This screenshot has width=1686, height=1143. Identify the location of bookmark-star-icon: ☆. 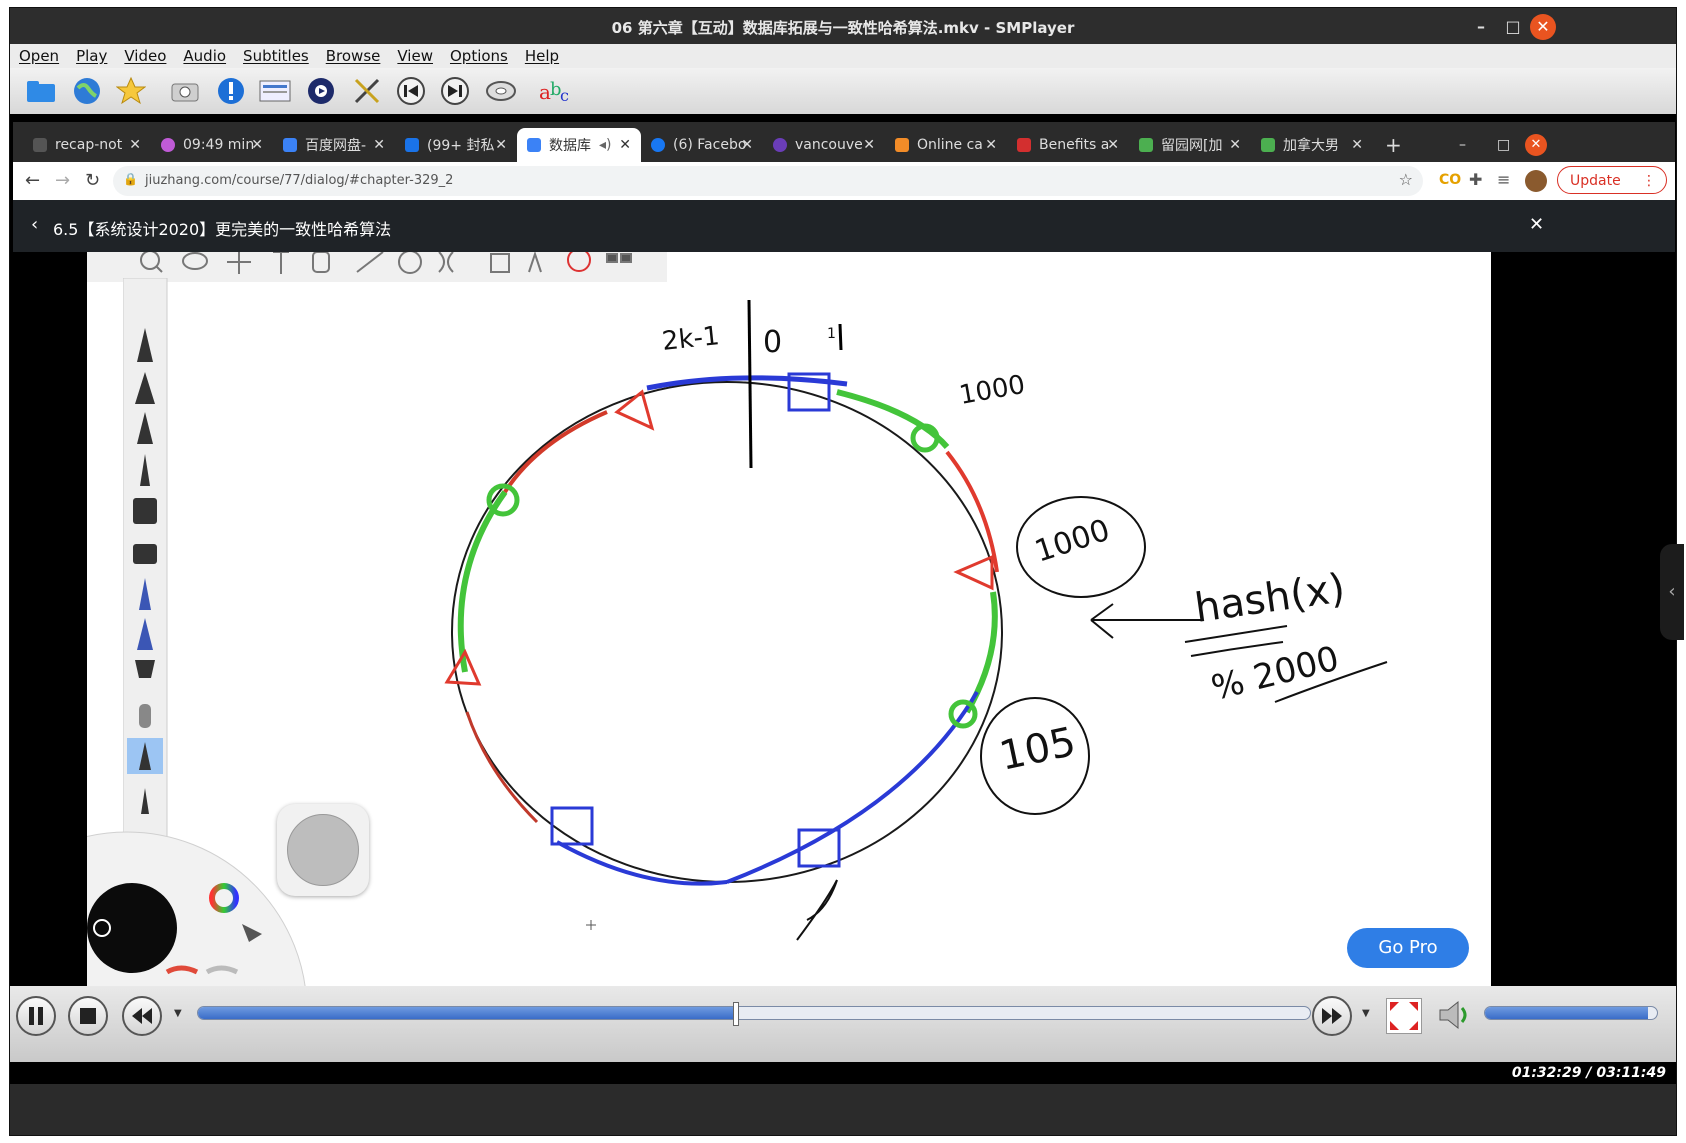
(1405, 179).